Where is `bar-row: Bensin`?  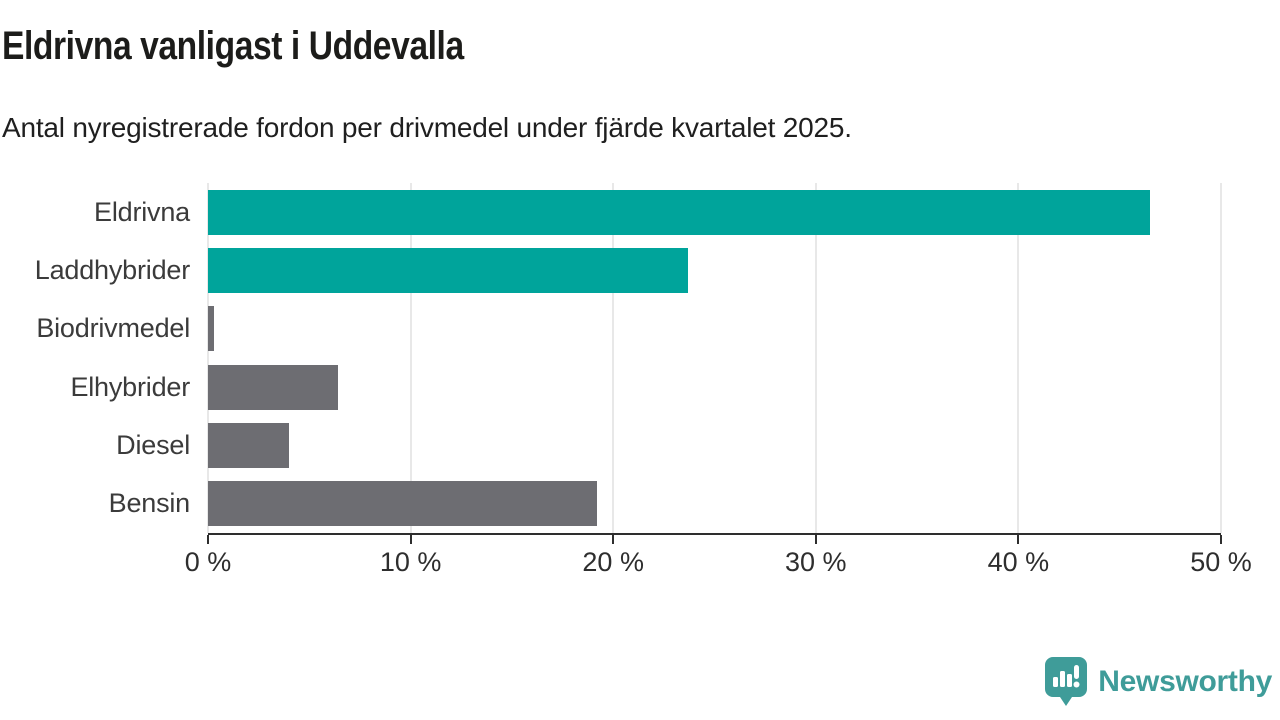
bar-row: Bensin is located at coordinates (610, 504).